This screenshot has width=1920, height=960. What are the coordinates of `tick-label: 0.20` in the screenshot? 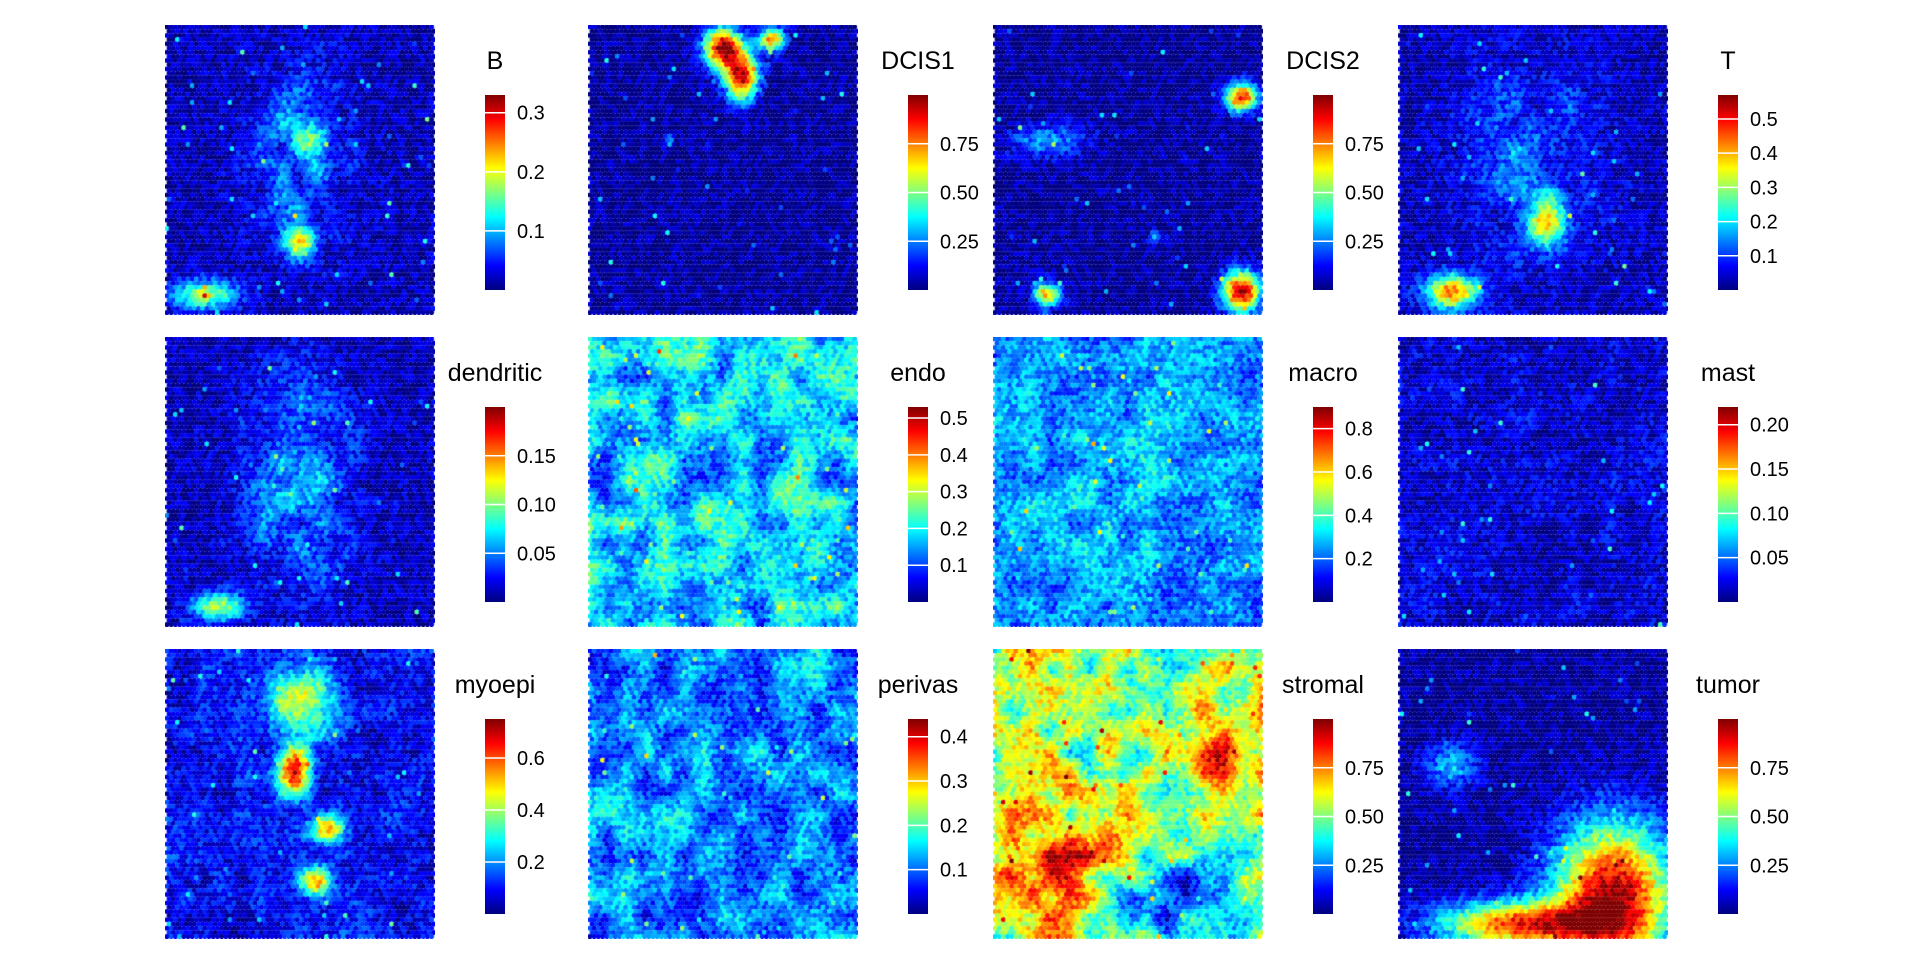 It's located at (1769, 426).